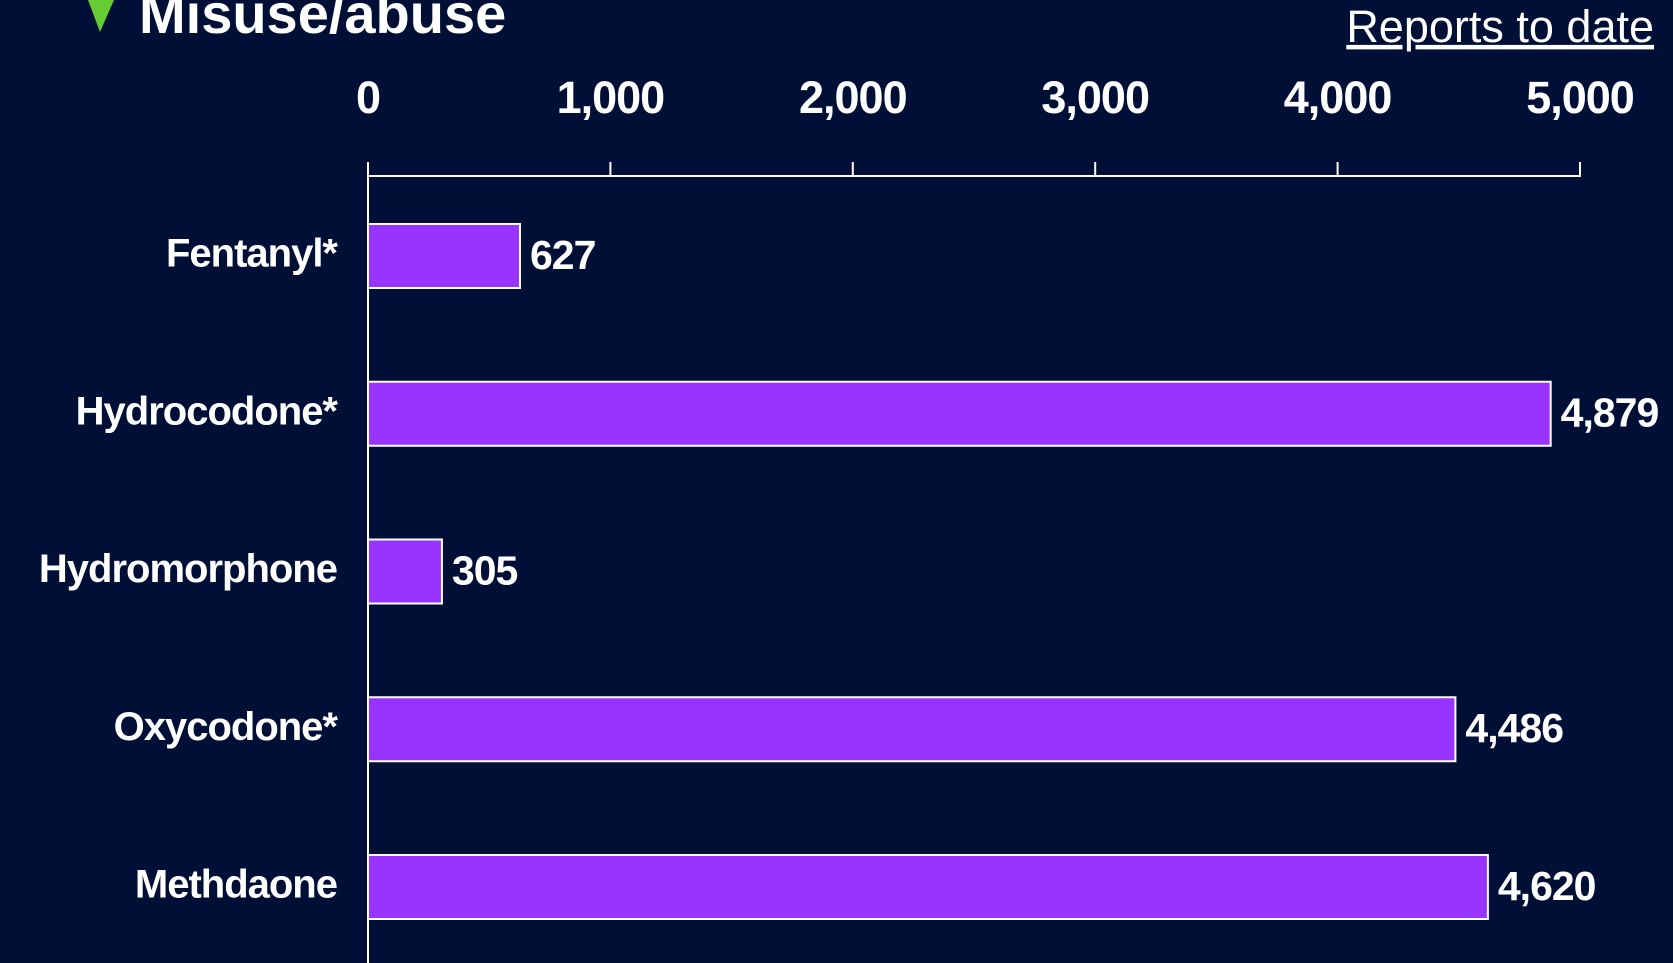 Image resolution: width=1673 pixels, height=963 pixels. What do you see at coordinates (1610, 413) in the screenshot?
I see `value-label: 4,879` at bounding box center [1610, 413].